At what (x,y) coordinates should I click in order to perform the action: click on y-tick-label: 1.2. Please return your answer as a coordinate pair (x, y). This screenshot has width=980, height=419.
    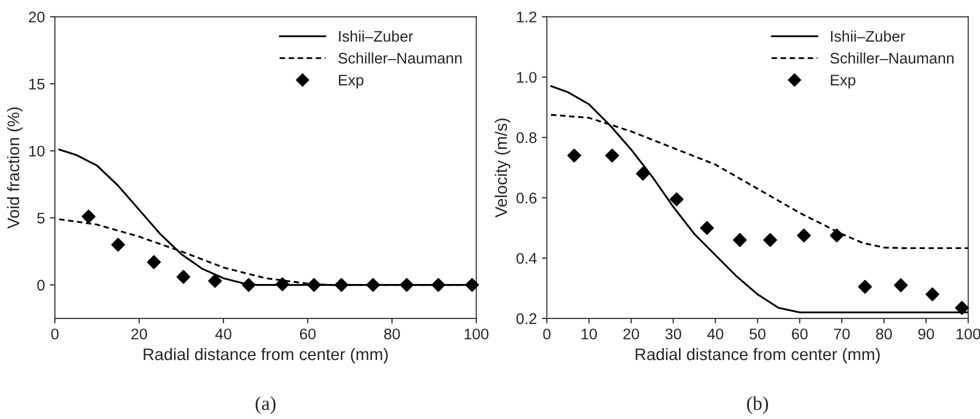
    Looking at the image, I should click on (526, 17).